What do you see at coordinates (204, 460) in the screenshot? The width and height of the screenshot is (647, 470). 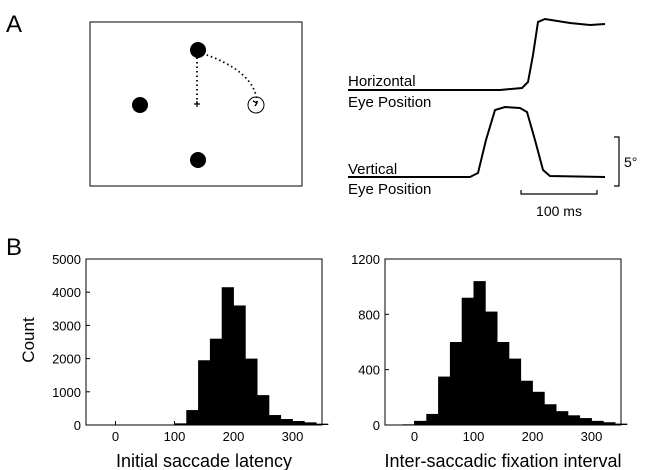 I see `x-axis-label: Initial saccade latency` at bounding box center [204, 460].